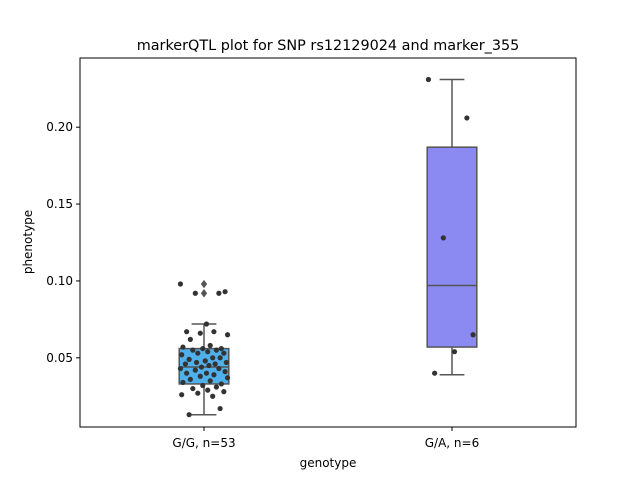 This screenshot has height=480, width=640. I want to click on x-axis: G/G, n=53 G/A, n=6, so click(325, 438).